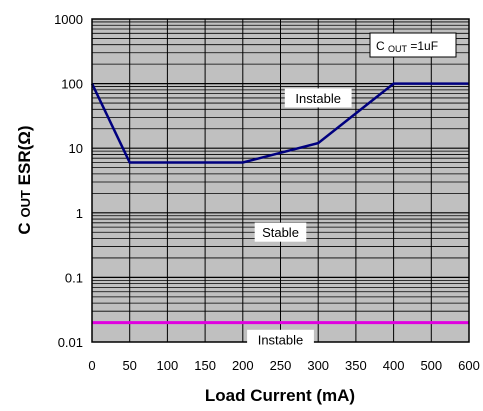  I want to click on x-tick-label: 400, so click(394, 365).